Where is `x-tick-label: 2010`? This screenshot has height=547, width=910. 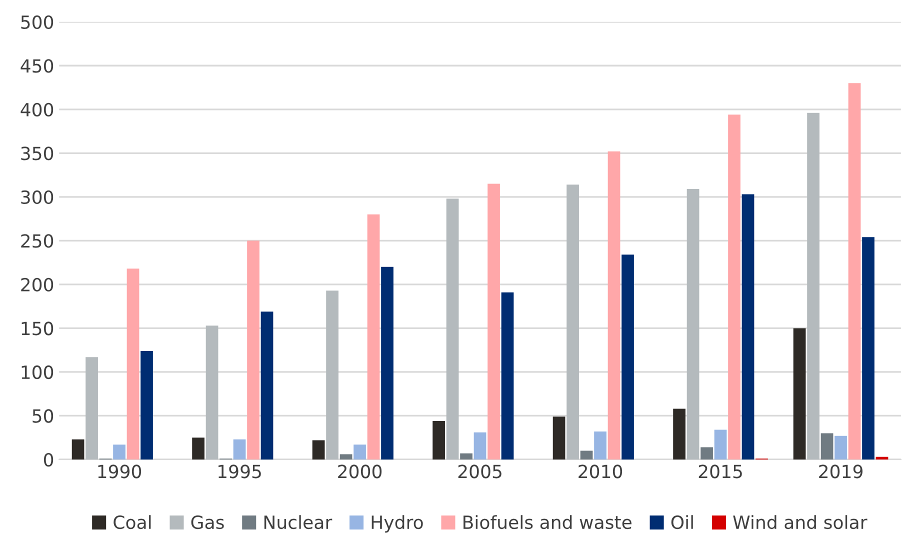 x-tick-label: 2010 is located at coordinates (600, 471).